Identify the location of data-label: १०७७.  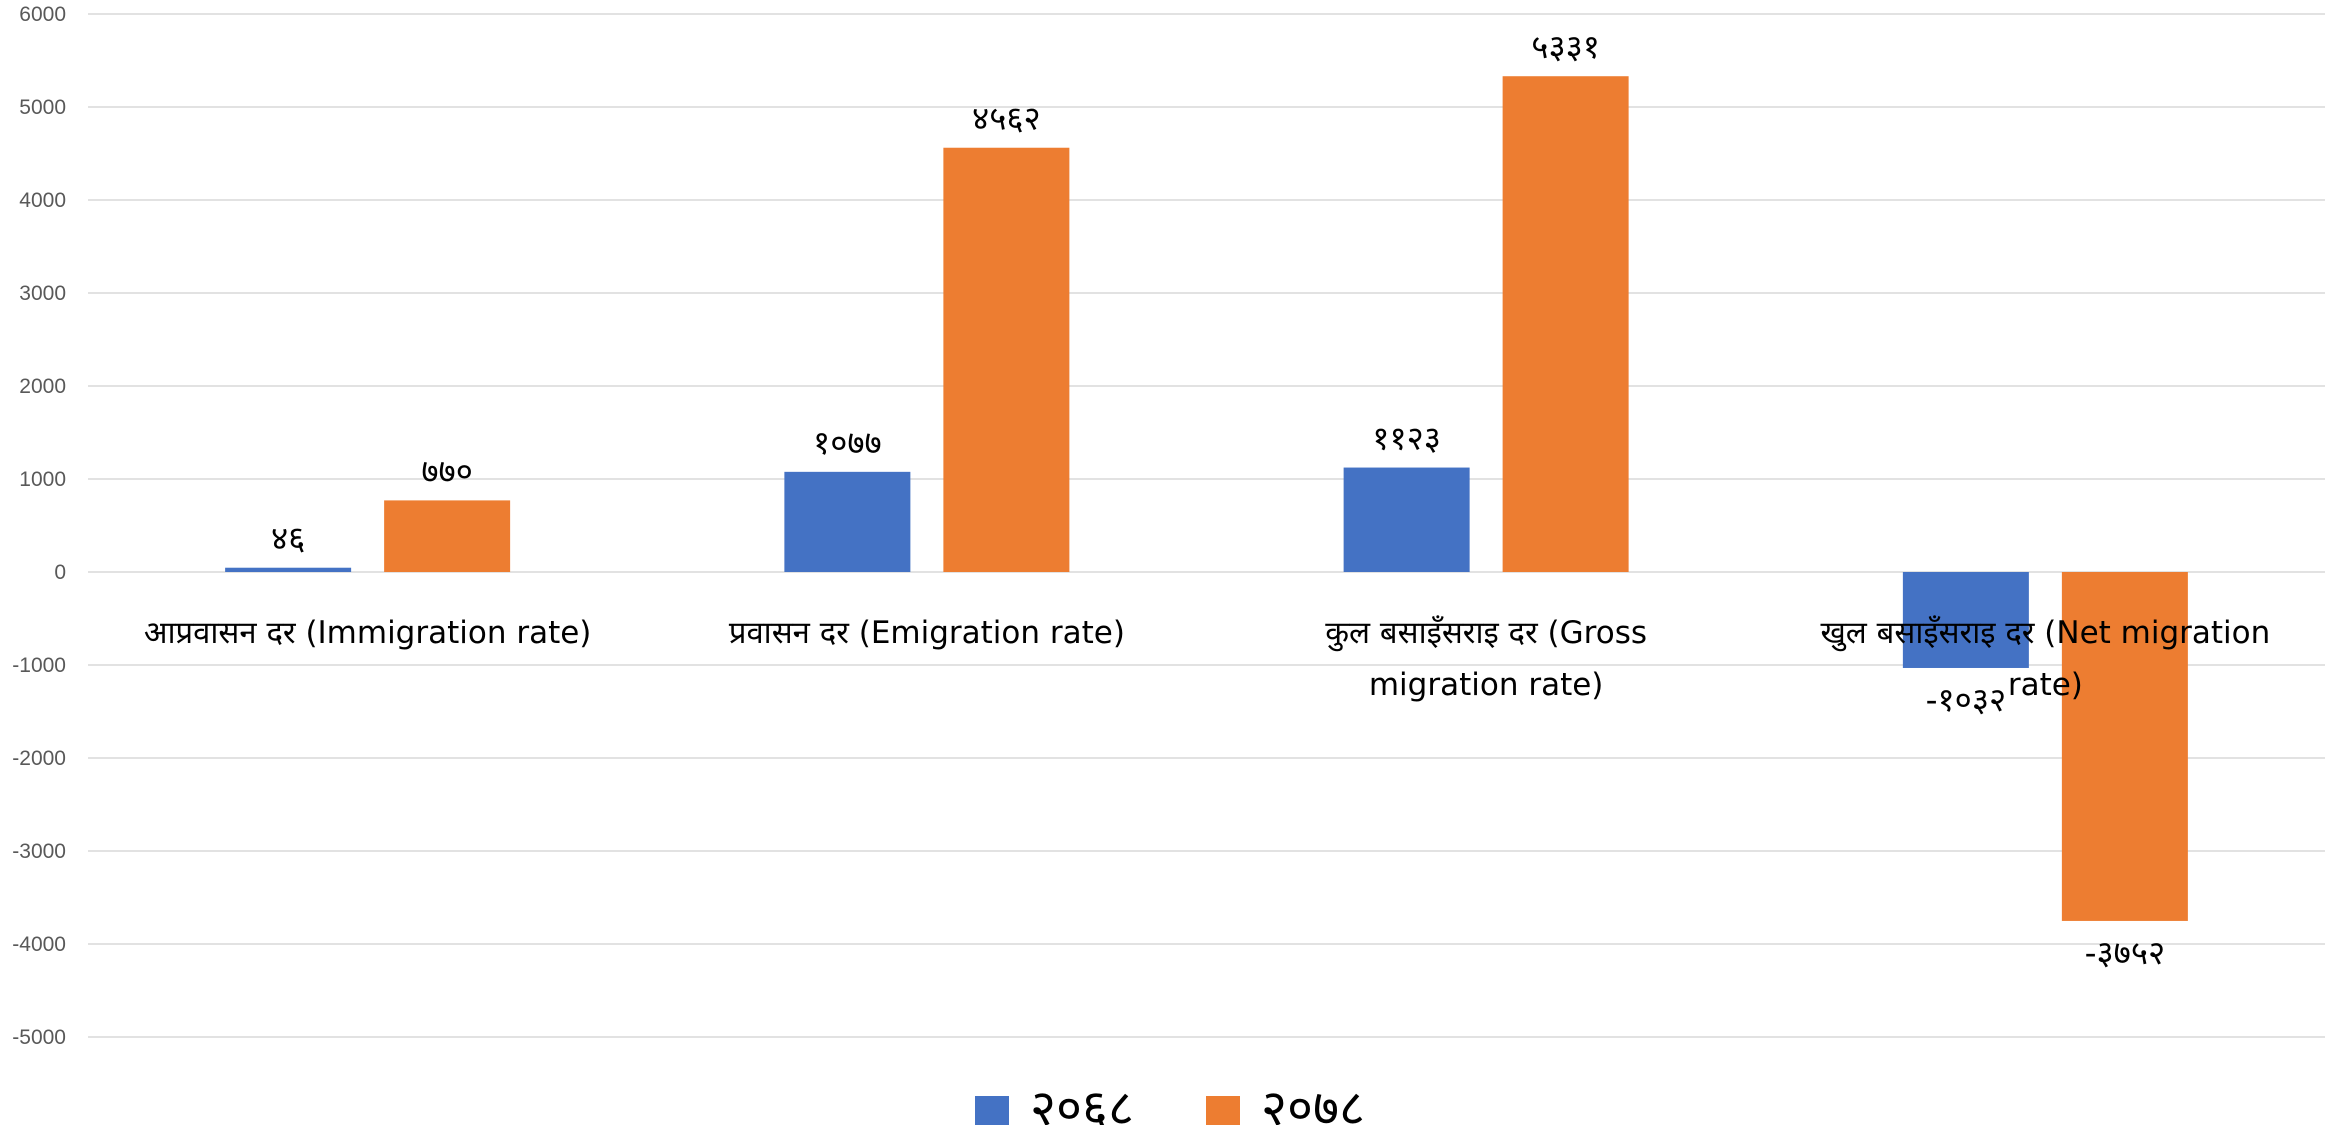
(847, 442).